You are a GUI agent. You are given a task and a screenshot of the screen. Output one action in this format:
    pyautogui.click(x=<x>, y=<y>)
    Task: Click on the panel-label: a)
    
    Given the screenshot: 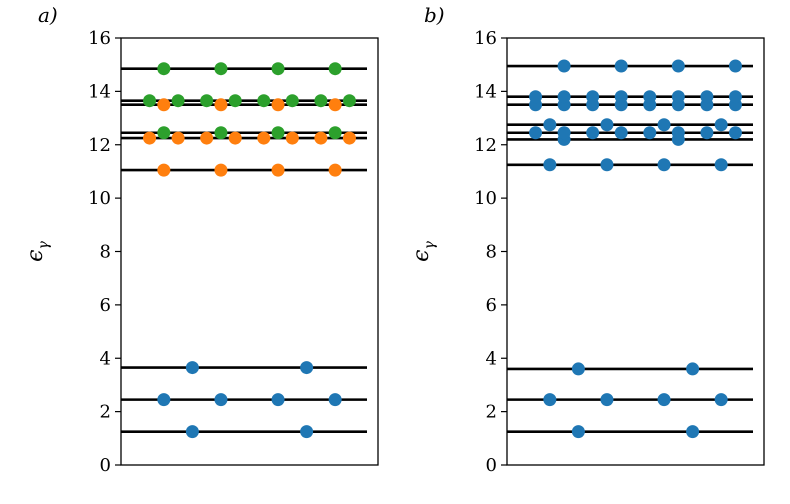 What is the action you would take?
    pyautogui.click(x=48, y=15)
    